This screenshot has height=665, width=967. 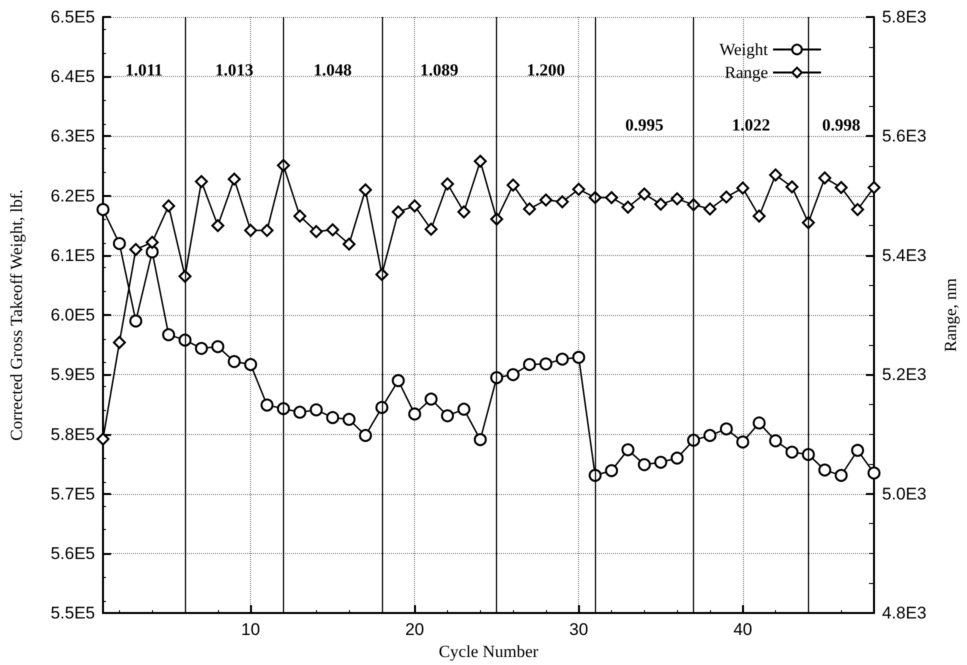 I want to click on y-tick-label: 6.2E5, so click(x=72, y=196).